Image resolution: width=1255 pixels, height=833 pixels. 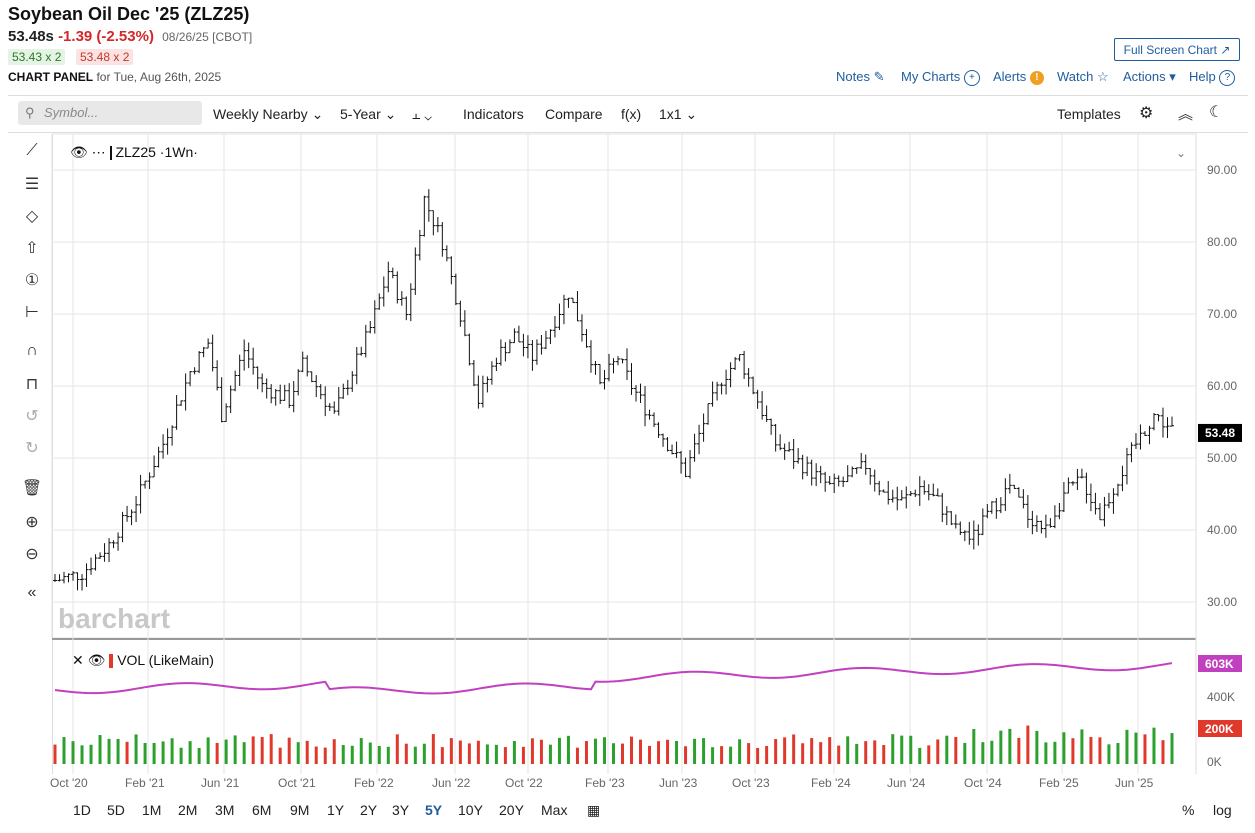 I want to click on close-icon: ✕, so click(x=78, y=660).